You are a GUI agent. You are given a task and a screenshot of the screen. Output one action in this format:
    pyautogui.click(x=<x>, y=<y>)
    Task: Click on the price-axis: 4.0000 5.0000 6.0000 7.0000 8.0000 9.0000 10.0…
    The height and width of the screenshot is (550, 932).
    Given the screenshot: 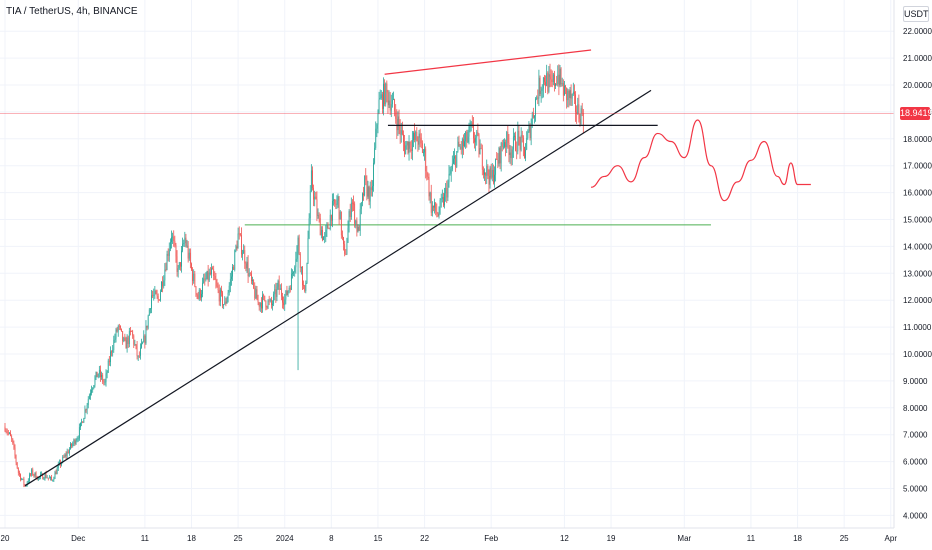 What is the action you would take?
    pyautogui.click(x=912, y=264)
    